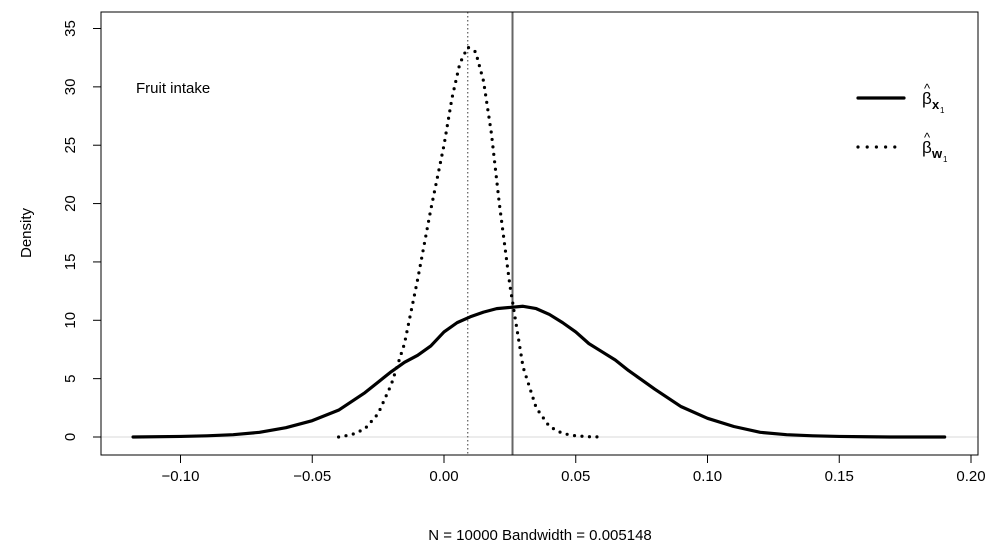  What do you see at coordinates (70, 262) in the screenshot?
I see `y-tick-label: 15` at bounding box center [70, 262].